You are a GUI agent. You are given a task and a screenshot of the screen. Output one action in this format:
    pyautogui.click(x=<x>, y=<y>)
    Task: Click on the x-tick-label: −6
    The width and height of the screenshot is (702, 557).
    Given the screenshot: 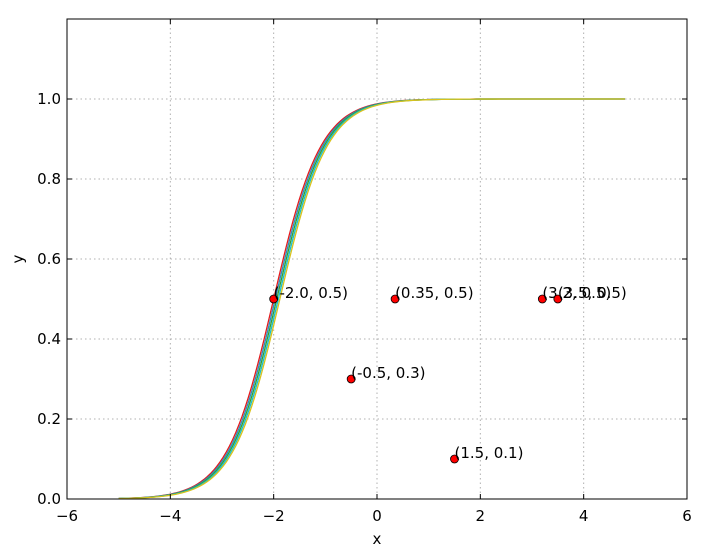 What is the action you would take?
    pyautogui.click(x=67, y=516)
    